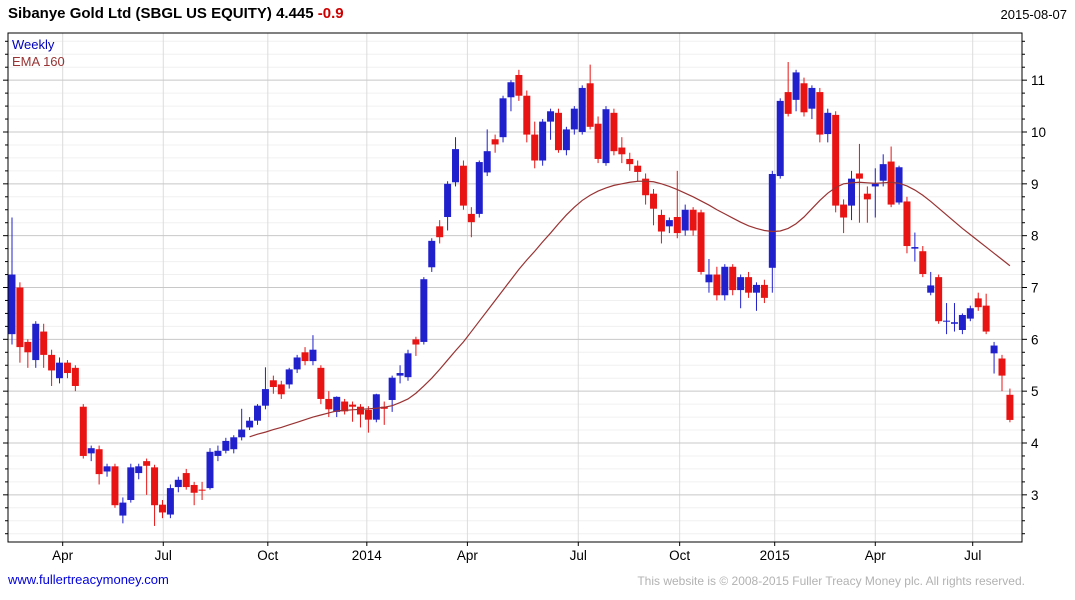 Image resolution: width=1075 pixels, height=600 pixels. What do you see at coordinates (140, 13) in the screenshot?
I see `instrument-name: Sibanye Gold Ltd (SBGL US EQUITY)` at bounding box center [140, 13].